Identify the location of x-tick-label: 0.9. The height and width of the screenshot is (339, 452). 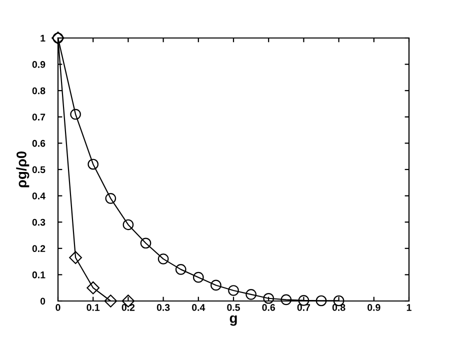
(374, 307).